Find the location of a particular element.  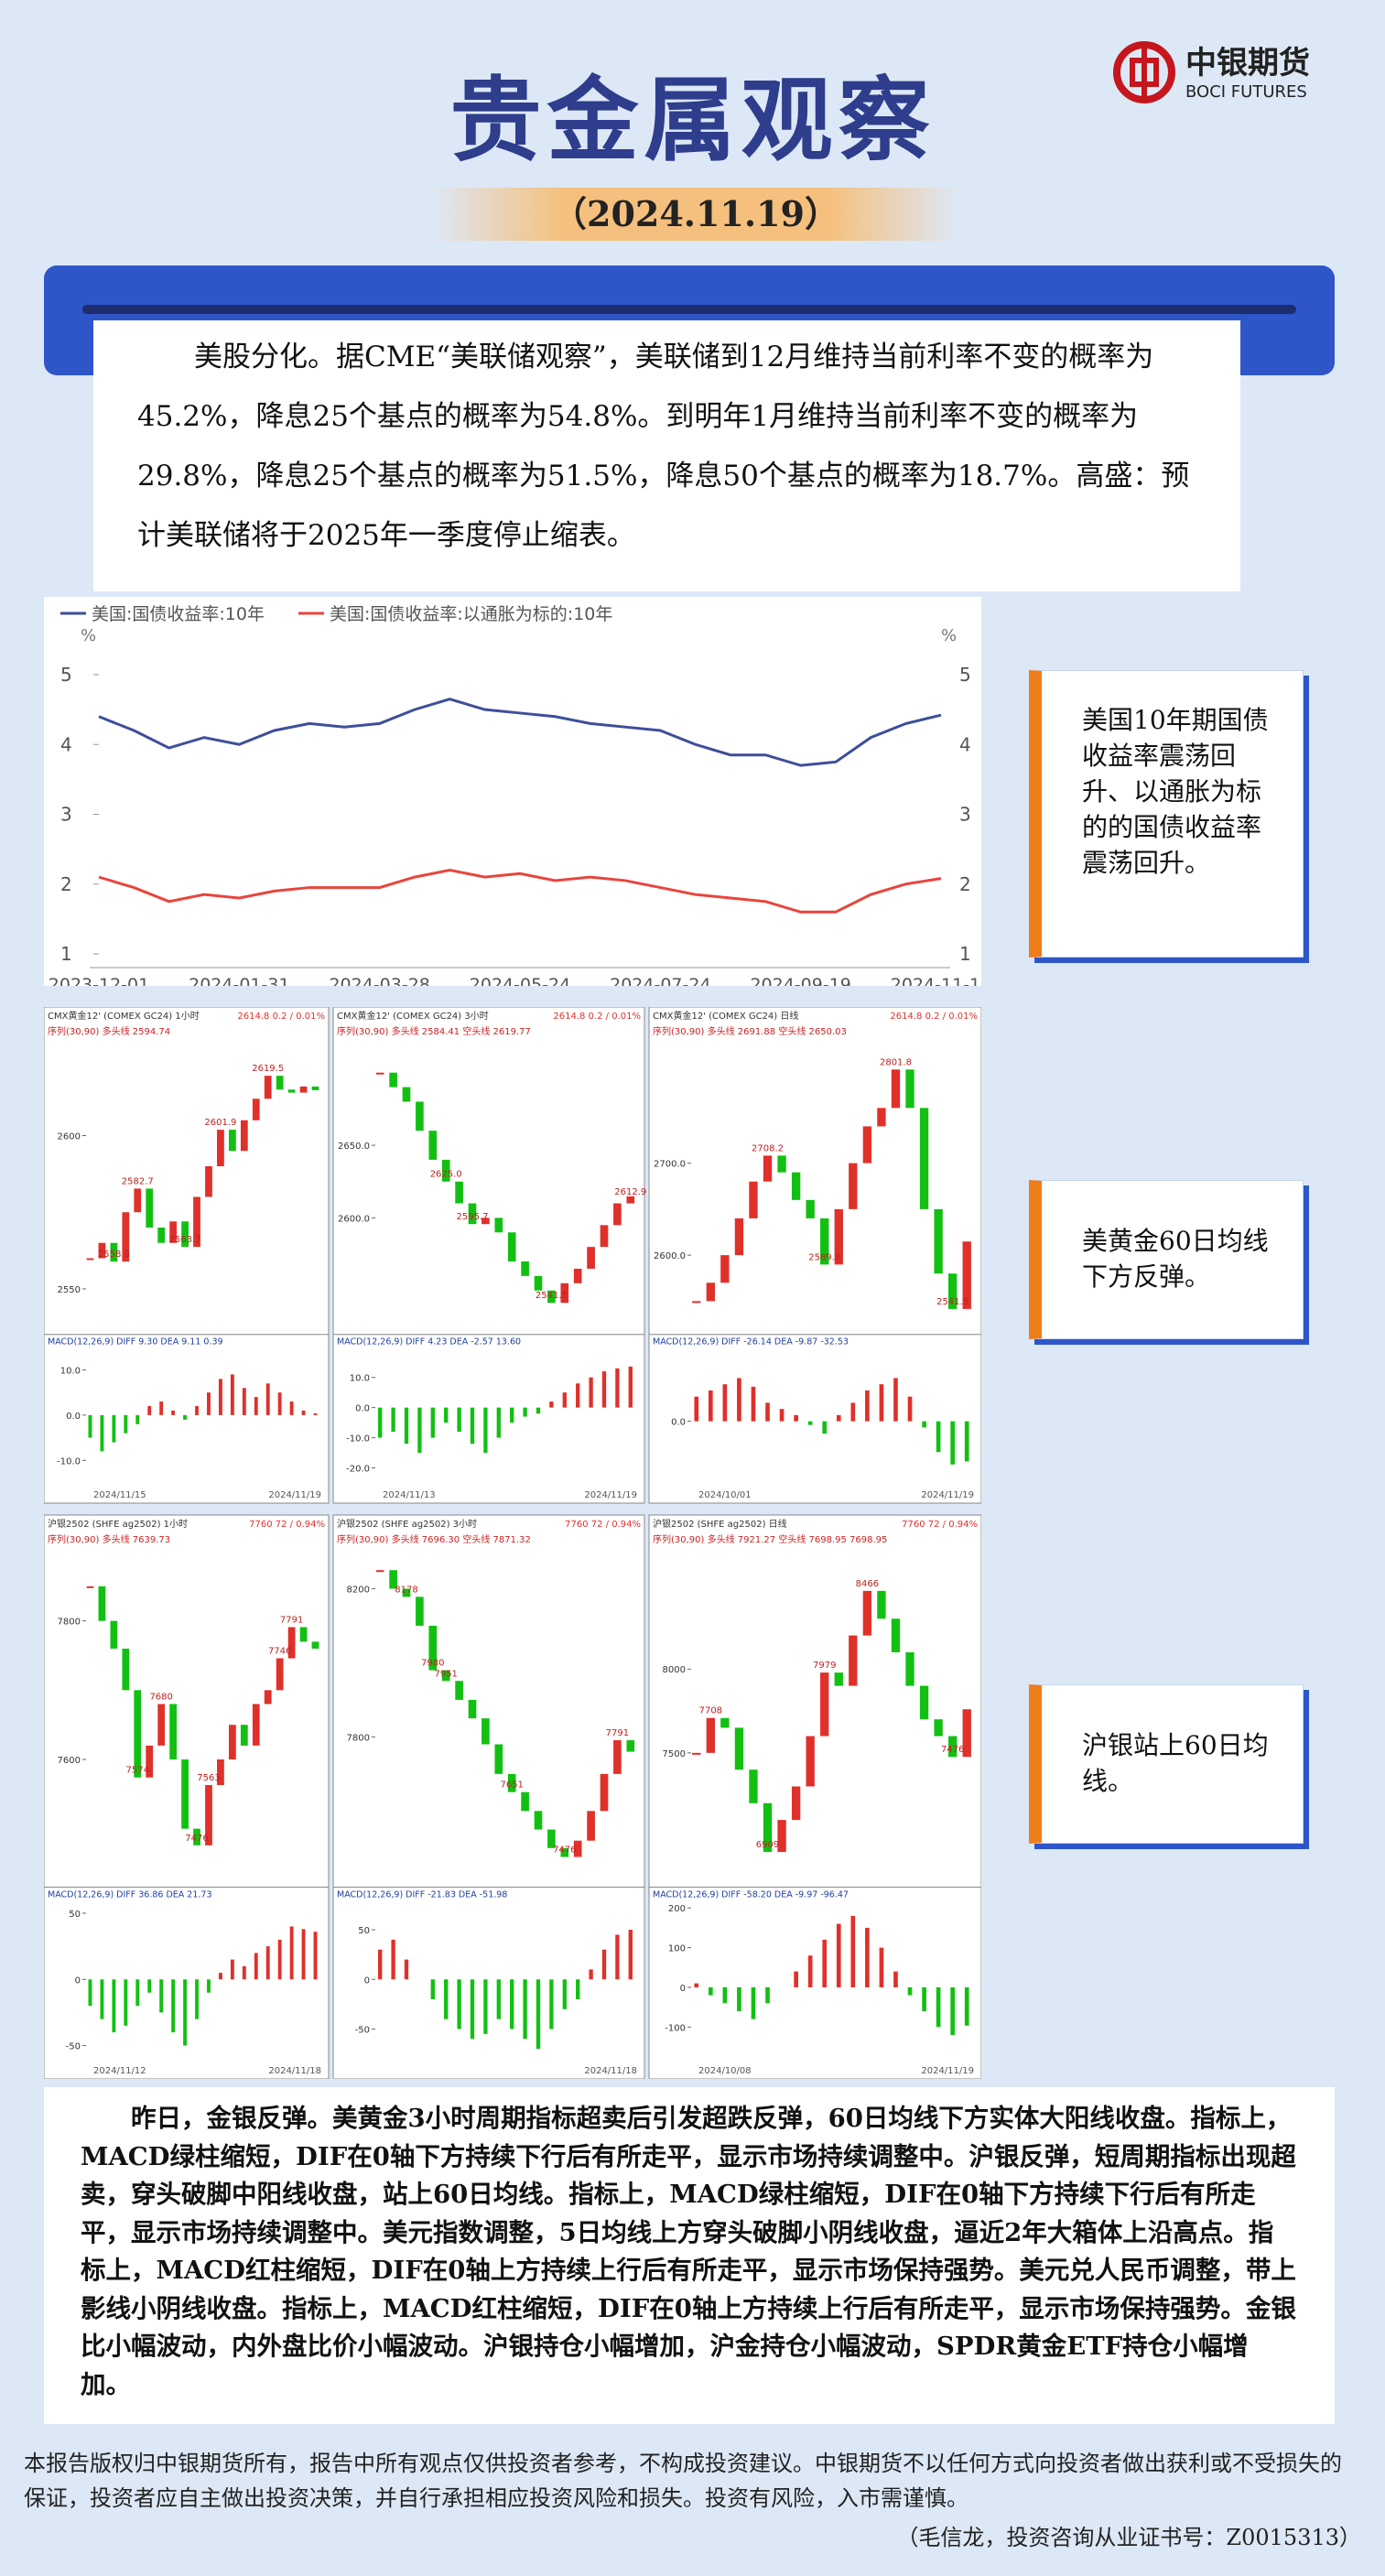

date-label: 2024/11/13 is located at coordinates (409, 1495).